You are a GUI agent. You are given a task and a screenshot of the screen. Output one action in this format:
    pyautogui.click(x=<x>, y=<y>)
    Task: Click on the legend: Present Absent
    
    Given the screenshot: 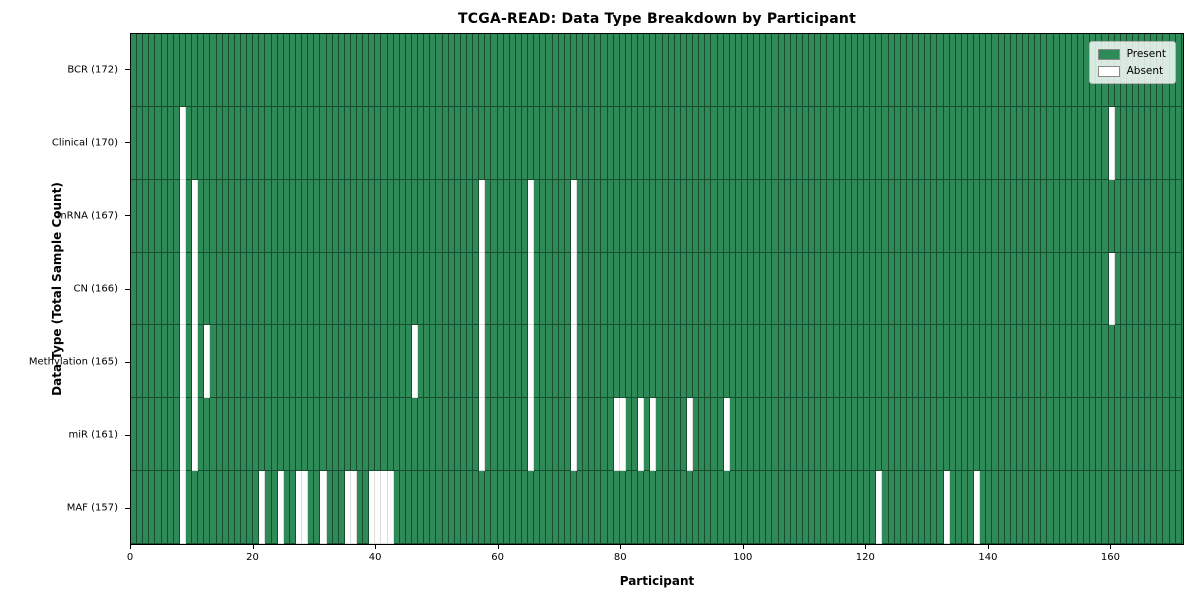 What is the action you would take?
    pyautogui.click(x=1132, y=62)
    